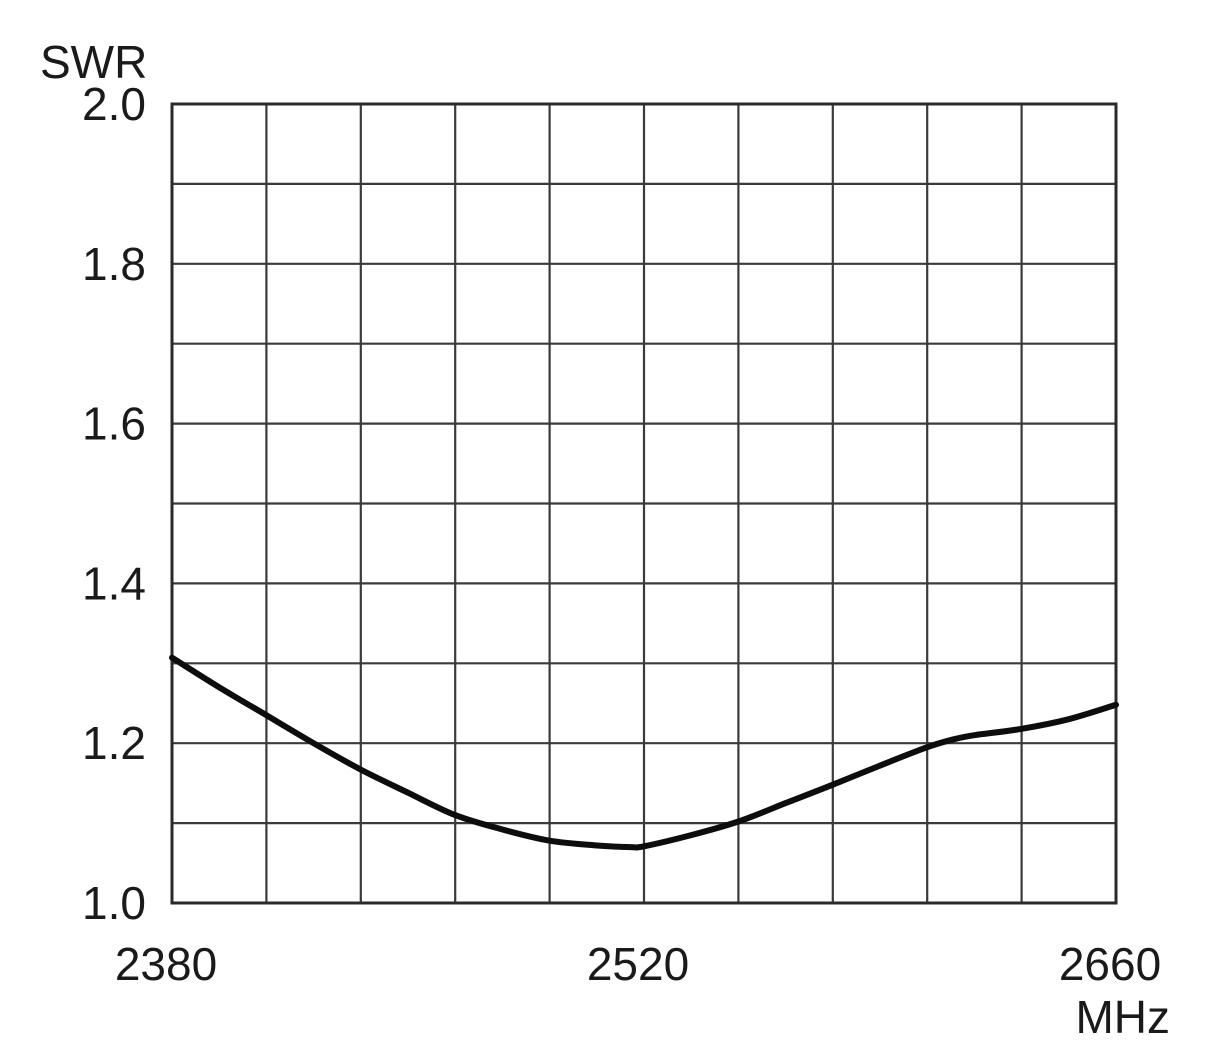 This screenshot has width=1206, height=1060. I want to click on x-tick-label: 2520, so click(638, 964).